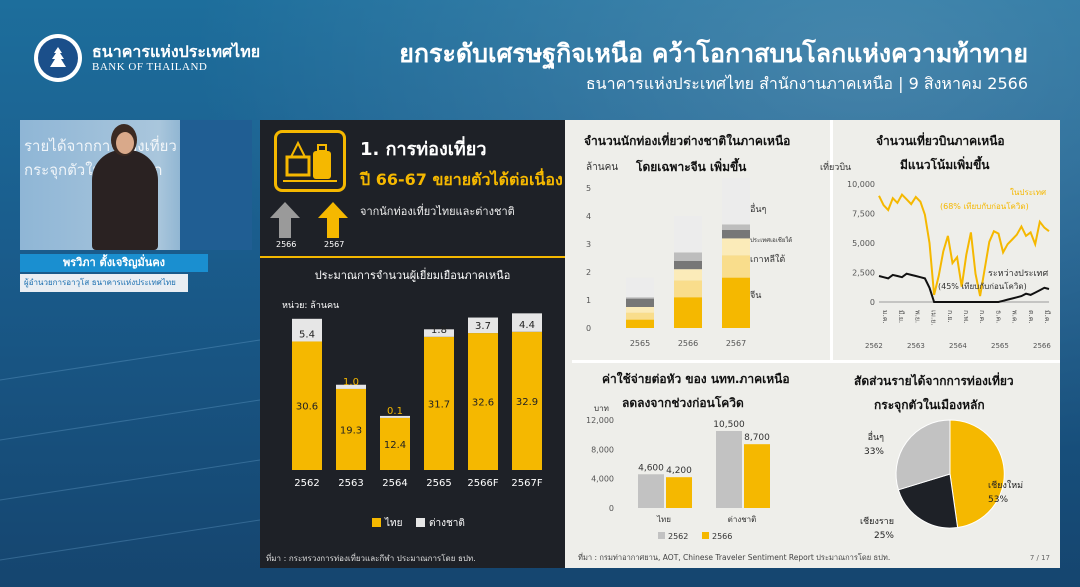 This screenshot has height=587, width=1080. What do you see at coordinates (861, 184) in the screenshot?
I see `ytick-10000: 10,000` at bounding box center [861, 184].